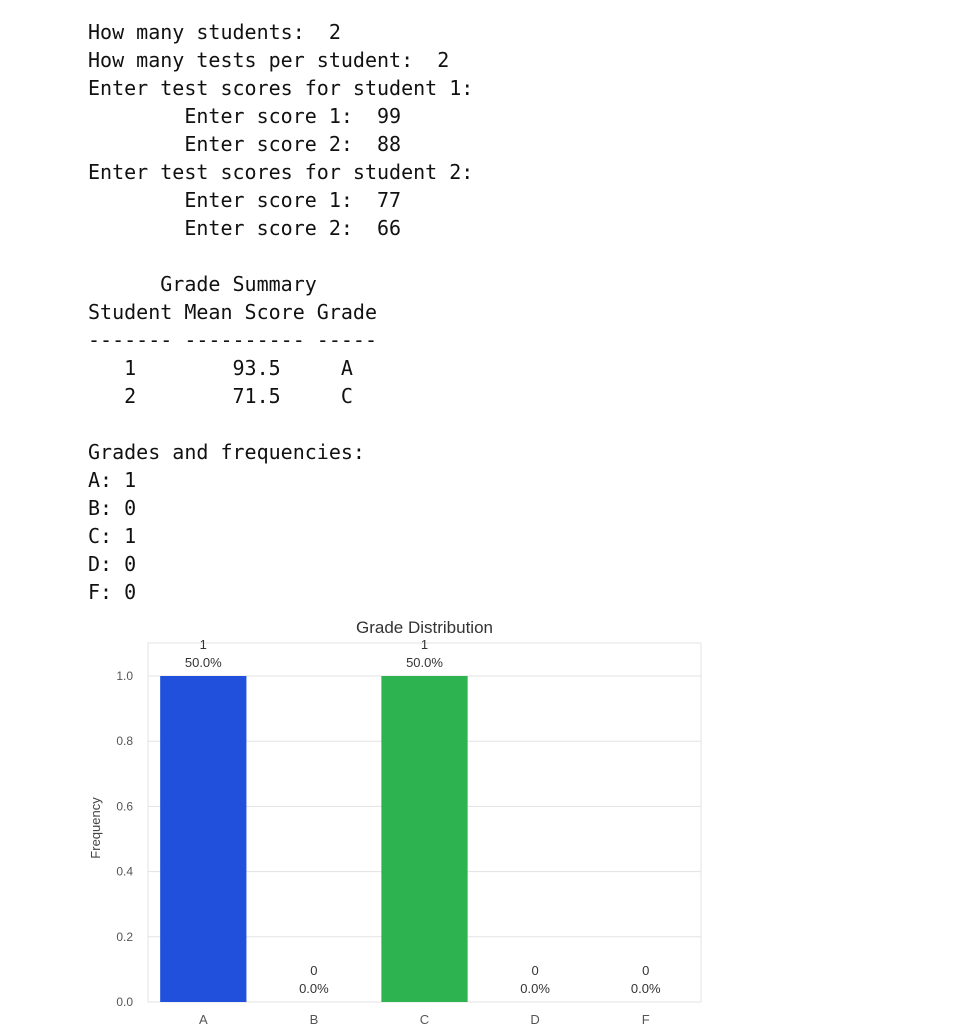  I want to click on y-tick-label: 0.8, so click(124, 741).